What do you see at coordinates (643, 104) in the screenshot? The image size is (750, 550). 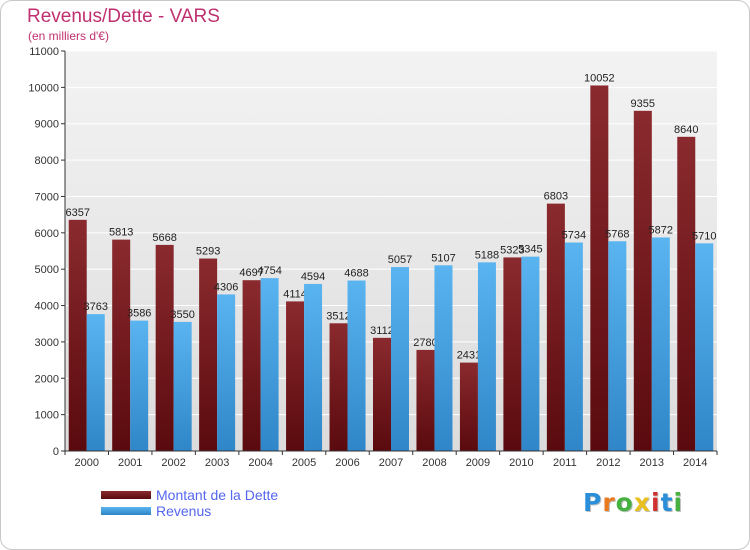 I see `data-label-debt: 9355` at bounding box center [643, 104].